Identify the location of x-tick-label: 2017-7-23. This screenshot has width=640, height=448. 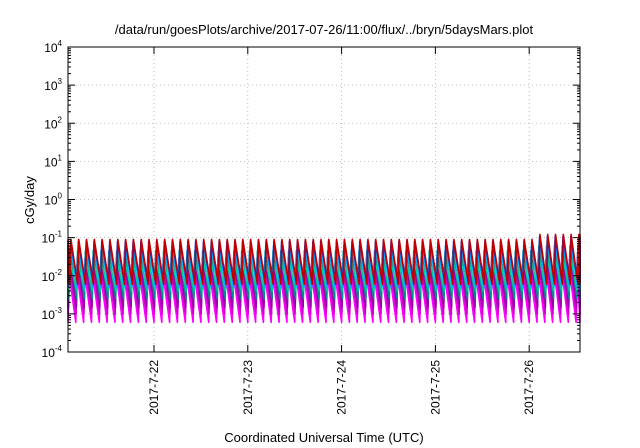
(248, 387).